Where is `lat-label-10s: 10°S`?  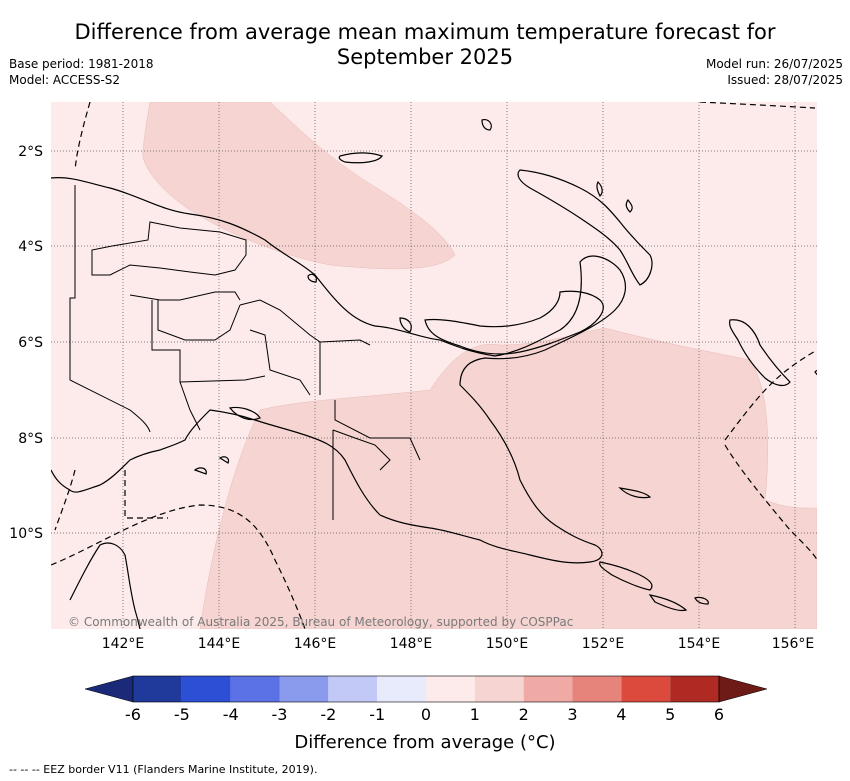 lat-label-10s: 10°S is located at coordinates (26, 534).